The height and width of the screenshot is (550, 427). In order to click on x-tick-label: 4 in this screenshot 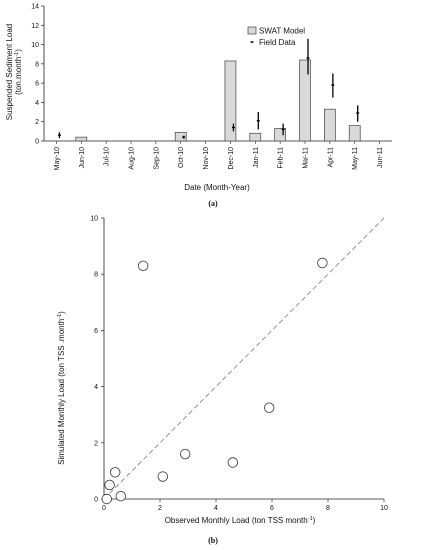, I will do `click(216, 508)`.